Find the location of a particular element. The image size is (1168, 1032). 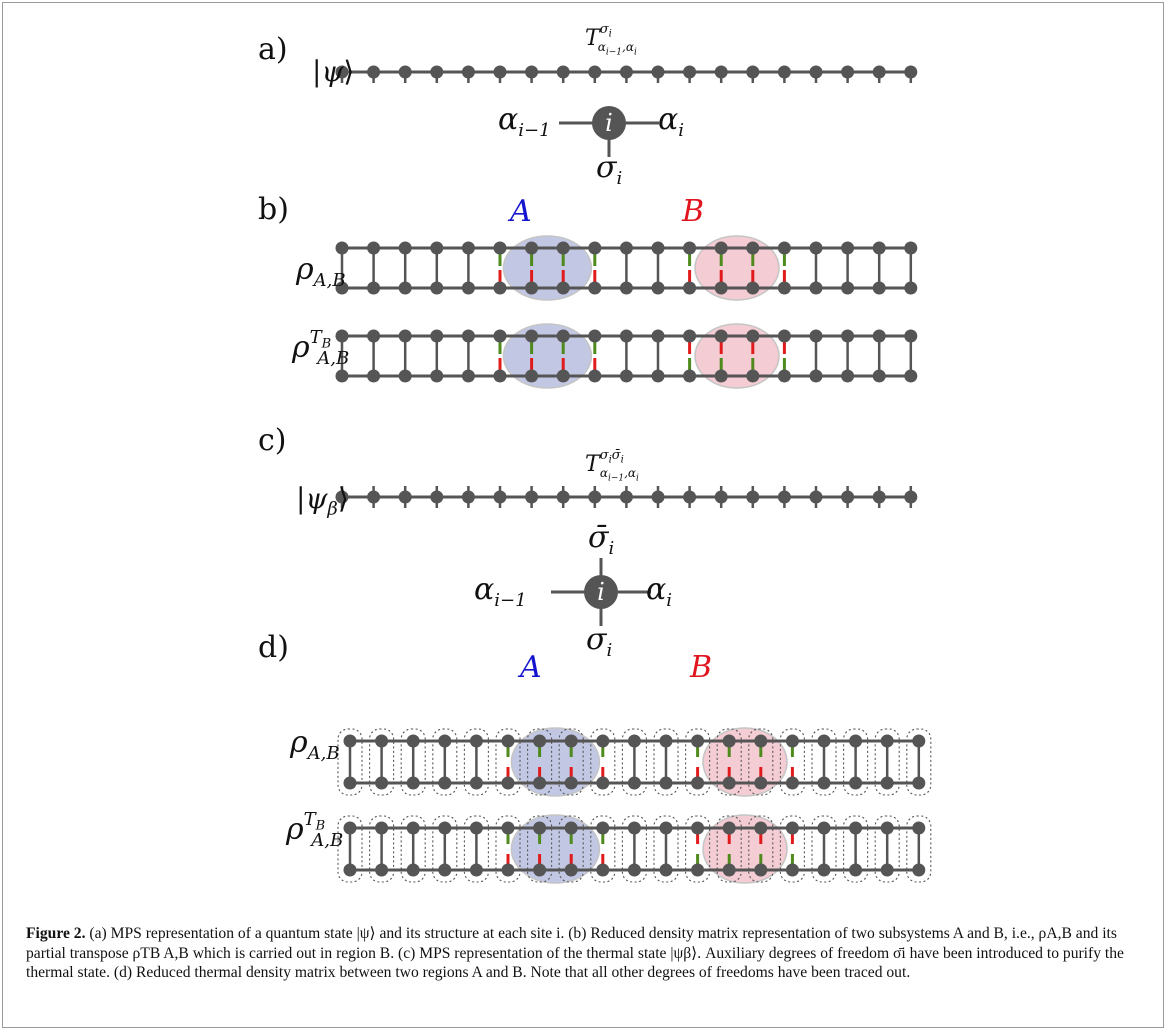

rho-TB-label-b: ρTBA,B is located at coordinates (321, 348).